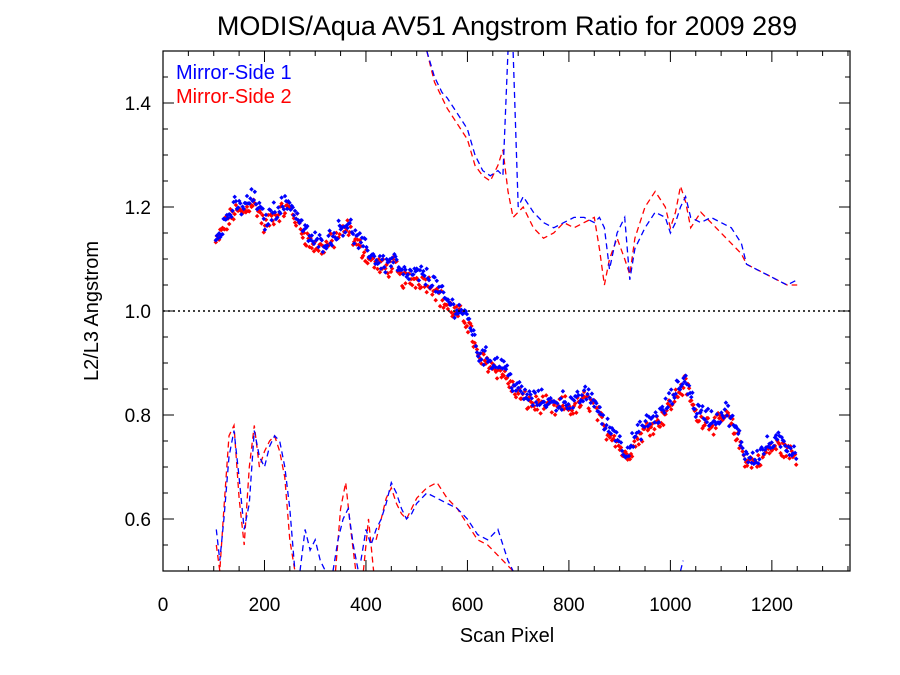 The width and height of the screenshot is (900, 675). I want to click on mirror-side-1-upper-line, so click(612, 168).